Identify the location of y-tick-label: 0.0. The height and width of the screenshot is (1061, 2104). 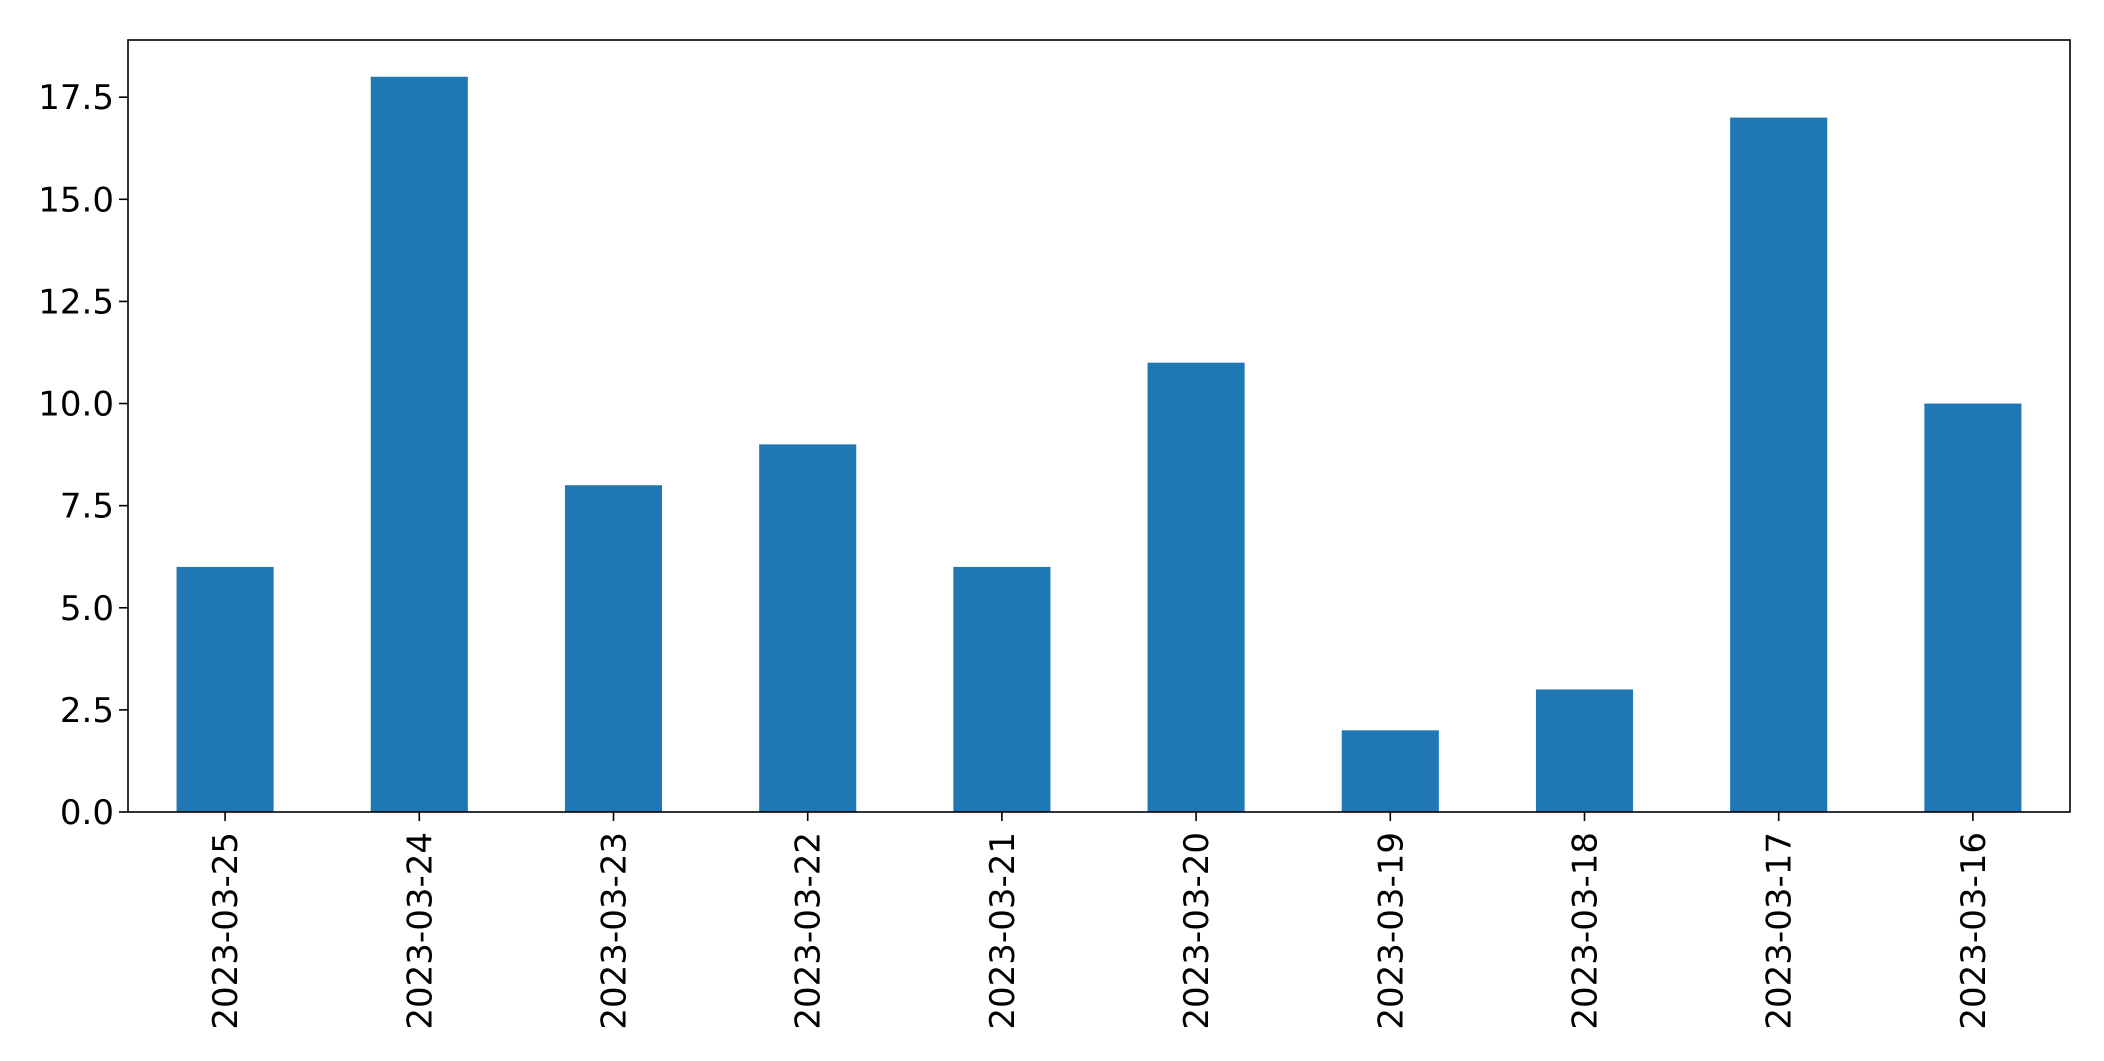
(87, 813).